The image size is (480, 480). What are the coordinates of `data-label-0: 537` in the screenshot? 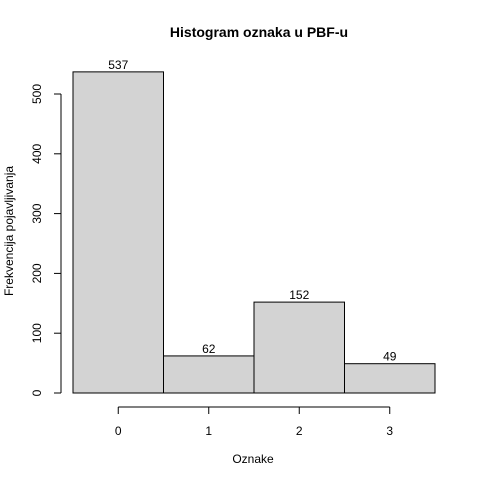 It's located at (118, 65).